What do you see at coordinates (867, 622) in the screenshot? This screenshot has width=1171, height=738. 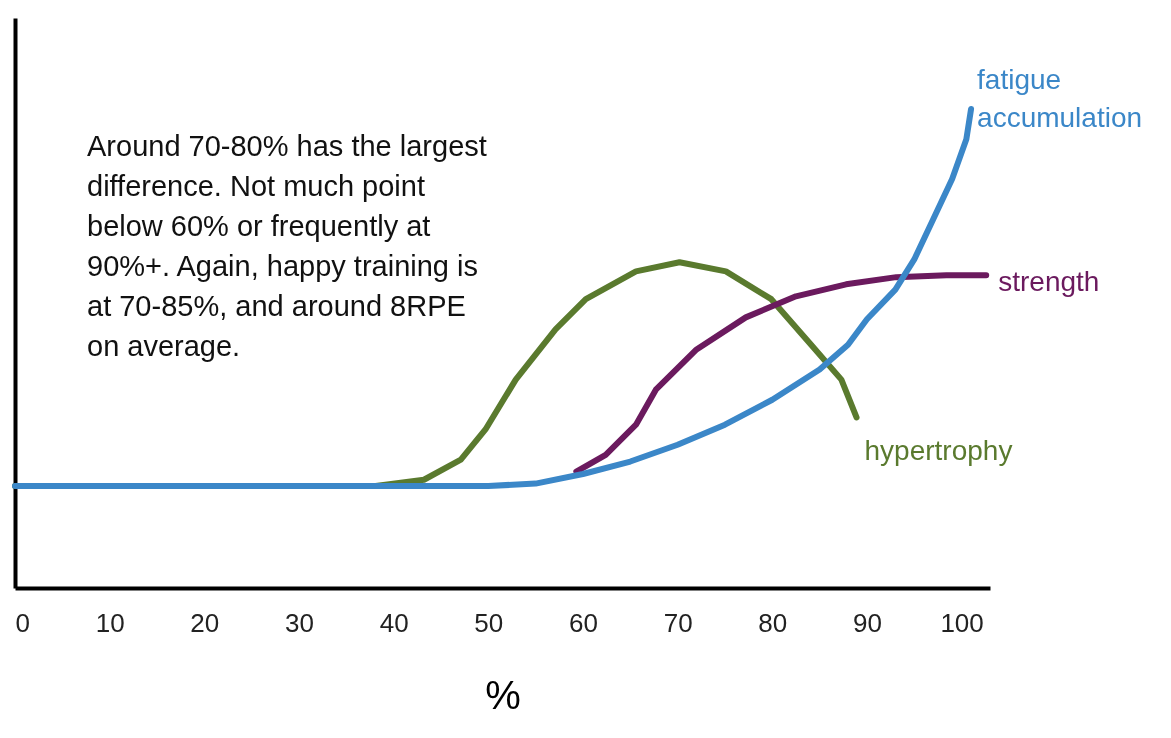 I see `x-tick-label: 90` at bounding box center [867, 622].